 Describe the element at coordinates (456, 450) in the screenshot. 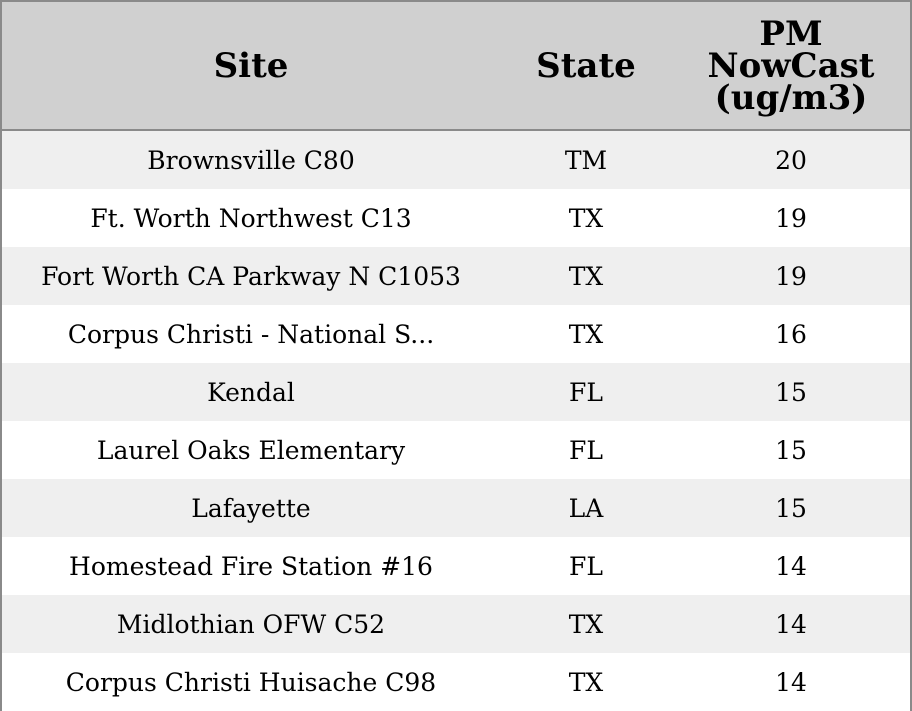

I see `table-row: Laurel Oaks Elementary FL 15` at that location.